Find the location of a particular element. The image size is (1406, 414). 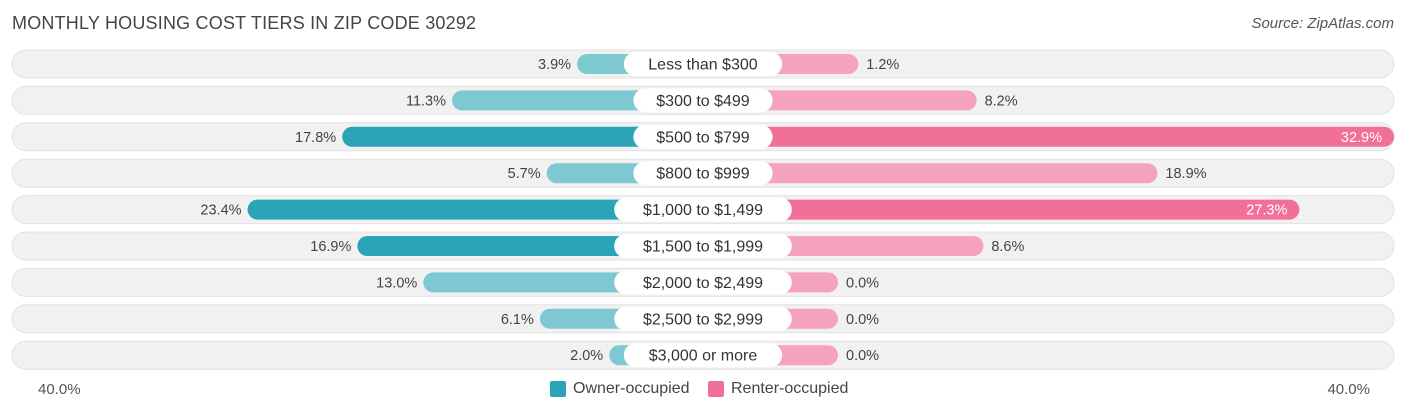

category-label: $3,000 or more is located at coordinates (703, 356).